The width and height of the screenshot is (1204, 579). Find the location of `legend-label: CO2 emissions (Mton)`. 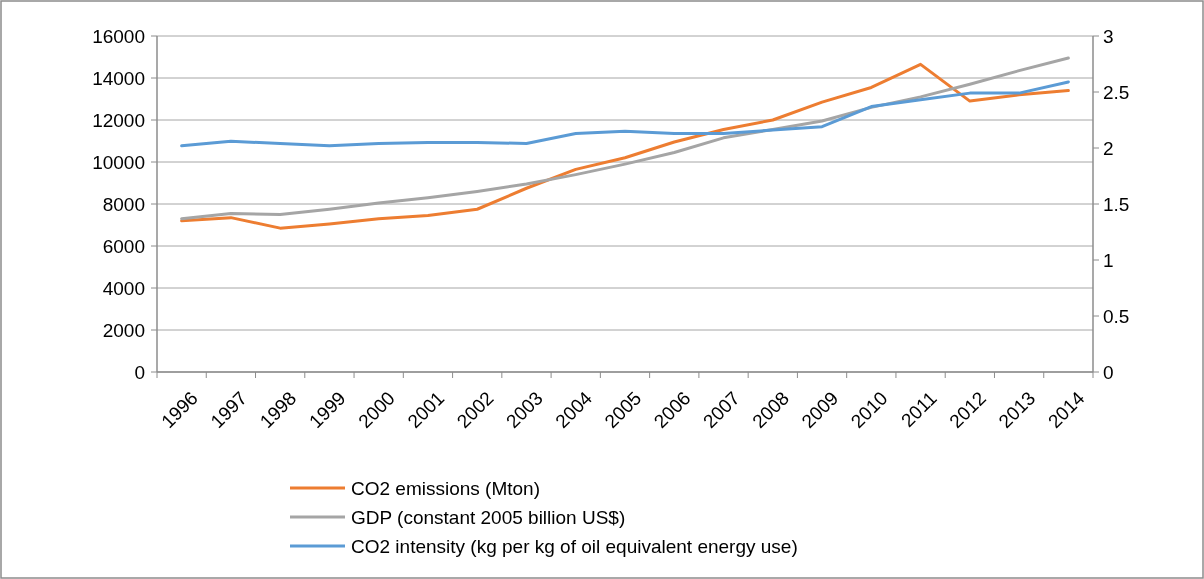

legend-label: CO2 emissions (Mton) is located at coordinates (445, 488).